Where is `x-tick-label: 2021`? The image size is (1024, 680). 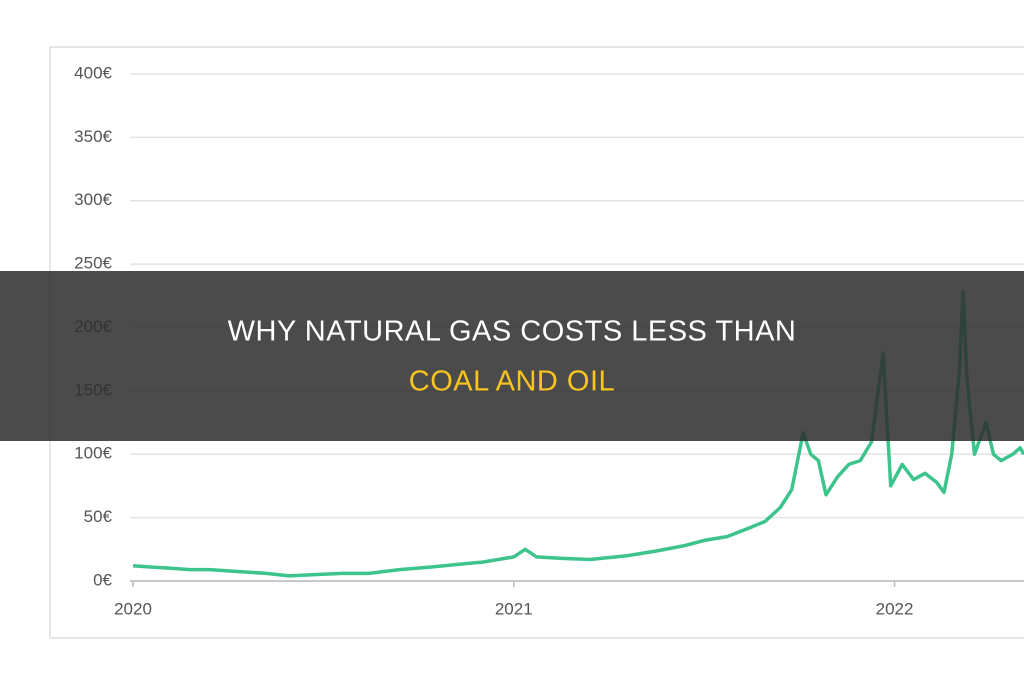 x-tick-label: 2021 is located at coordinates (514, 608).